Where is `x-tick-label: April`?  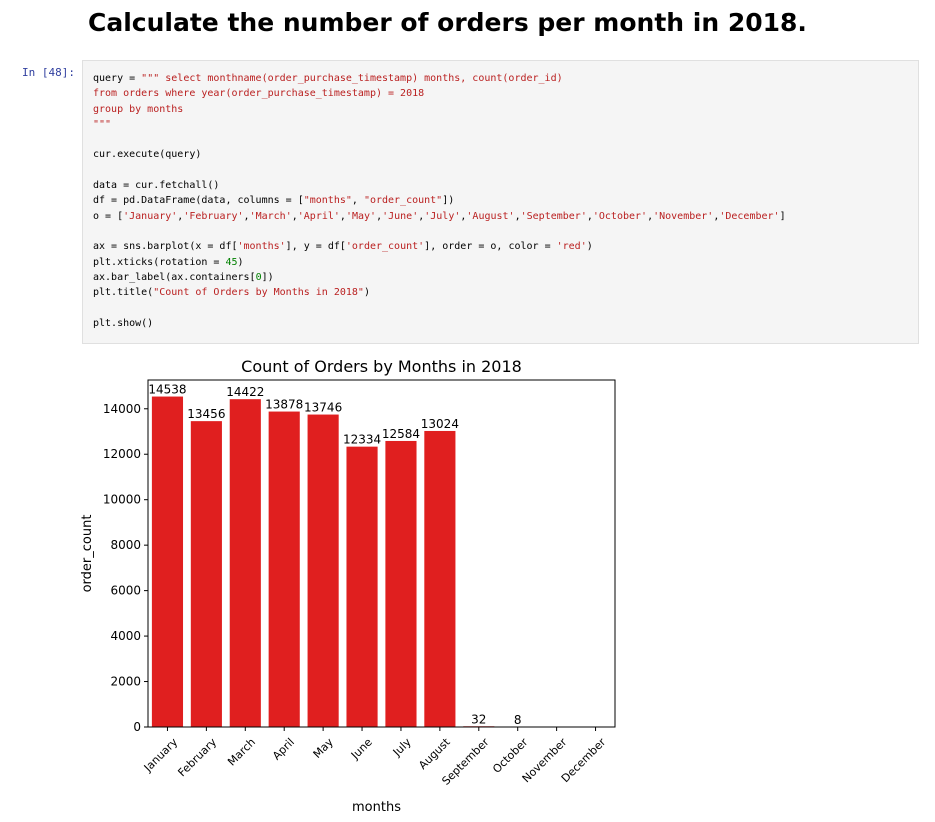
x-tick-label: April is located at coordinates (283, 749).